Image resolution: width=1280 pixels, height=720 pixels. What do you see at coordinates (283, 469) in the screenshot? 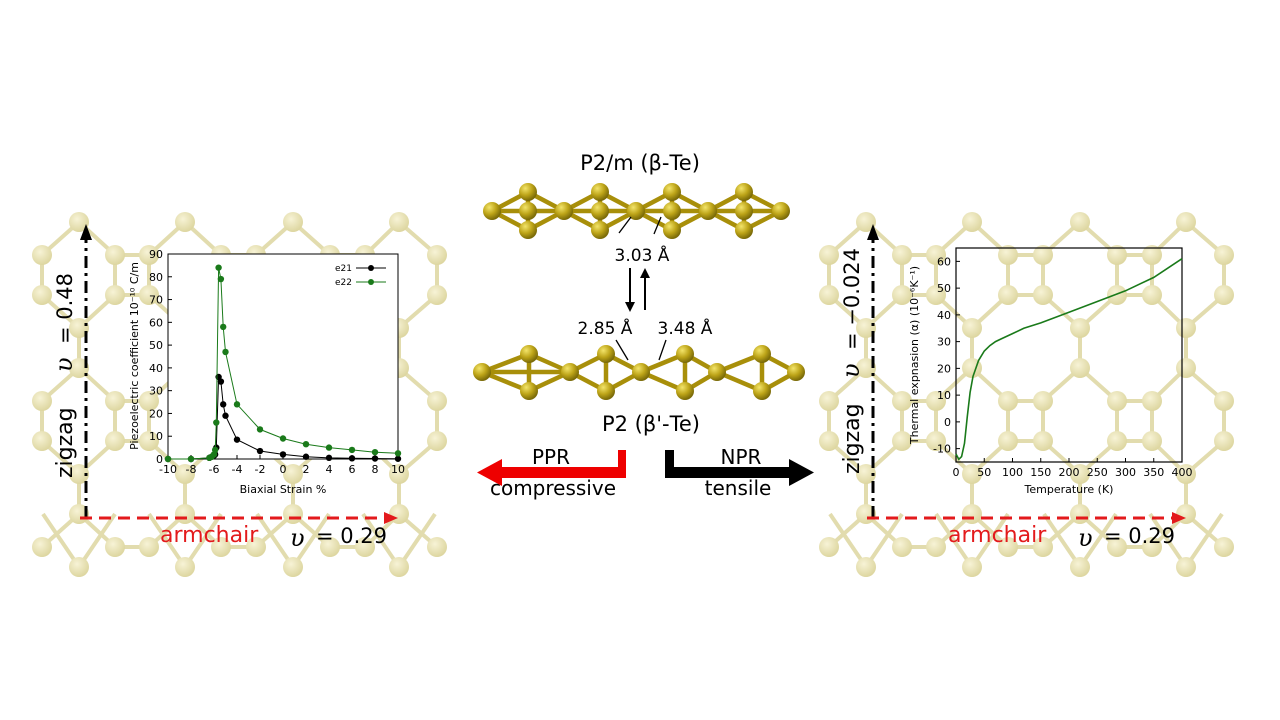
I see `x-tick-label: 0` at bounding box center [283, 469].